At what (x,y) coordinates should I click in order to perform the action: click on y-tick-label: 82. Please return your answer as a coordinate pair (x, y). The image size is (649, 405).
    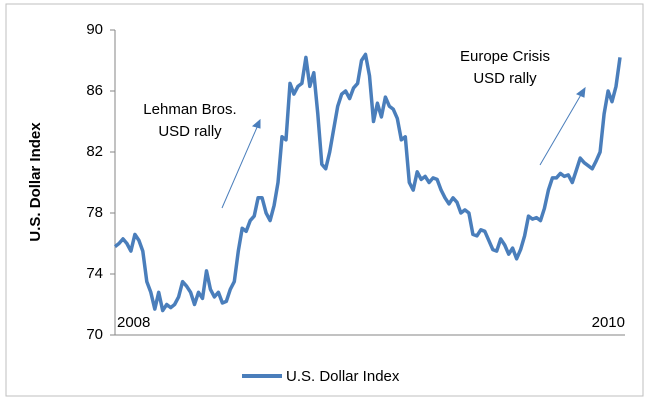
    Looking at the image, I should click on (94, 151).